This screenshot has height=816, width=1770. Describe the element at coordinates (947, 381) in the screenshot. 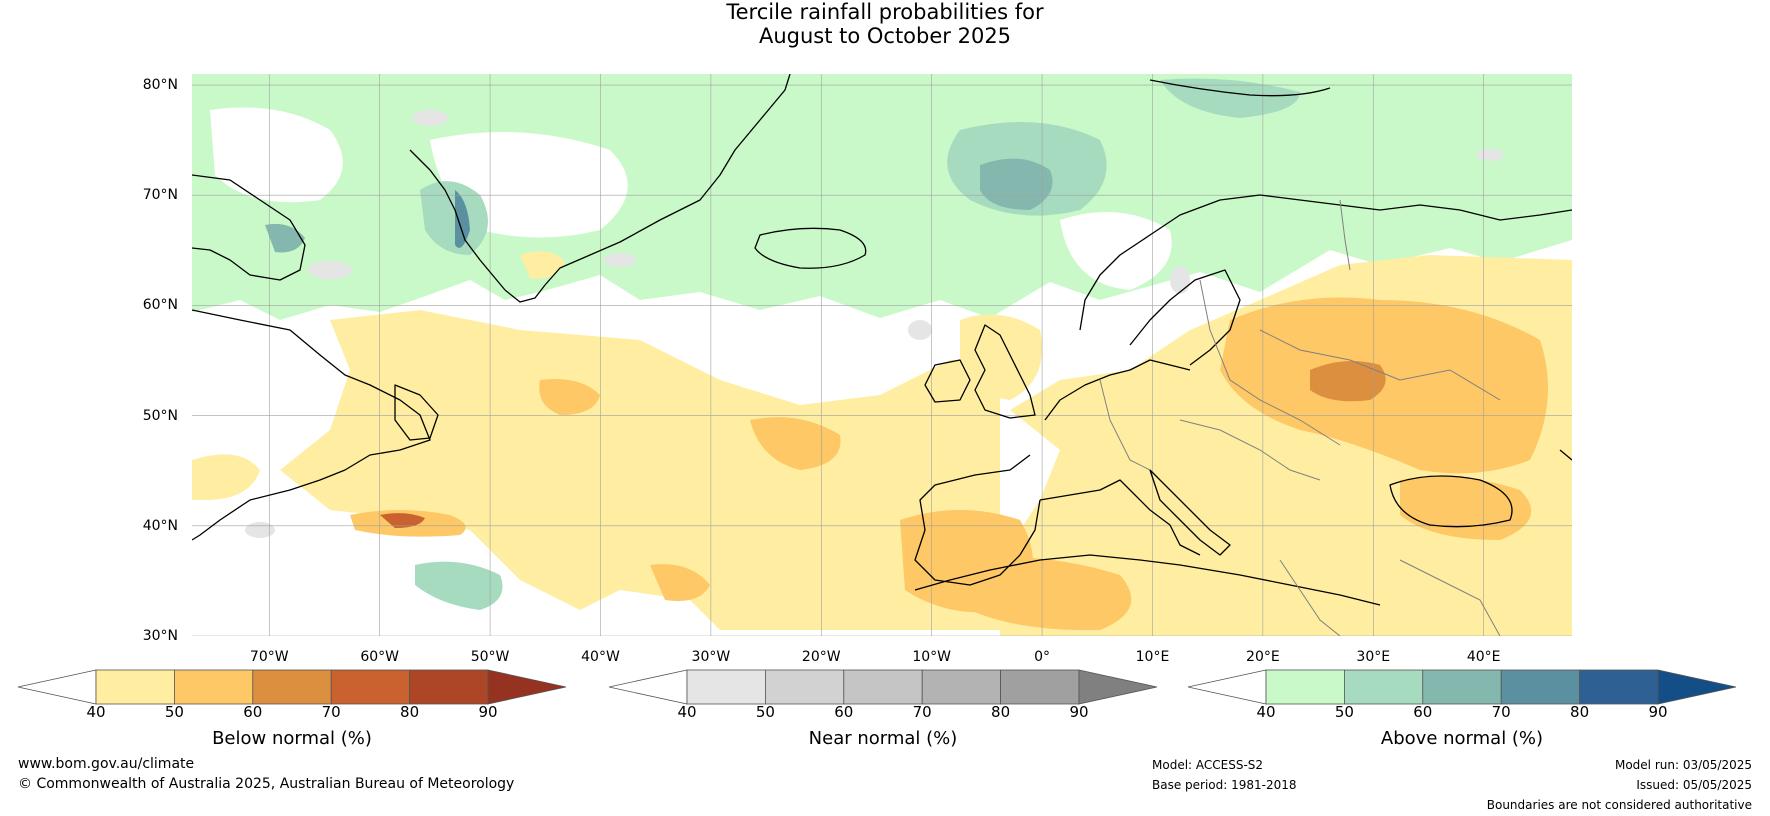

I see `ireland-coast` at that location.